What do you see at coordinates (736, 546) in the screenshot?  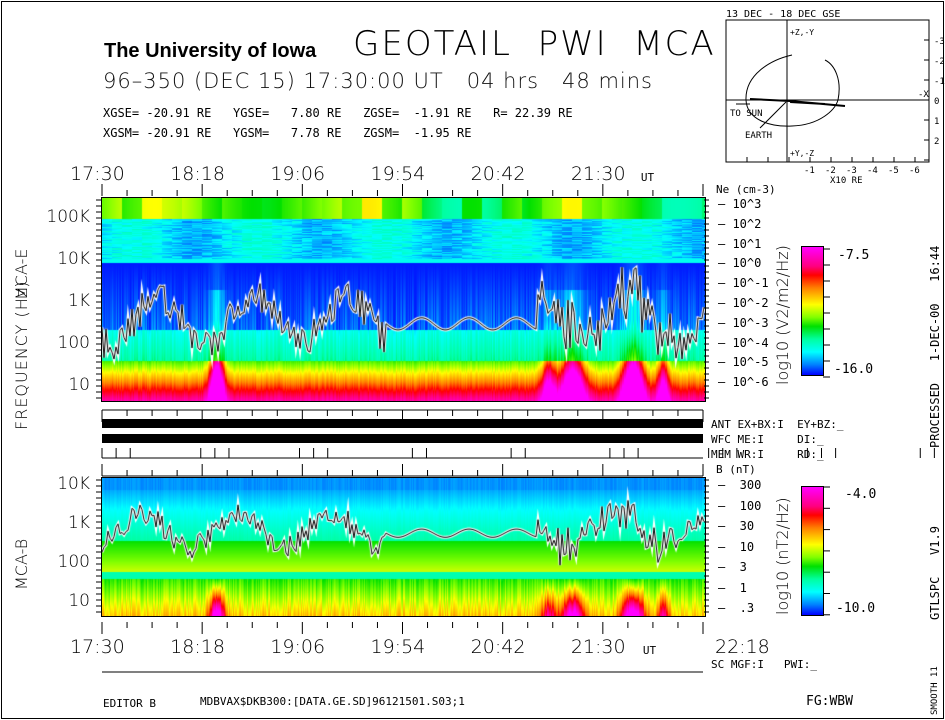 I see `b-tick-label: – 10` at bounding box center [736, 546].